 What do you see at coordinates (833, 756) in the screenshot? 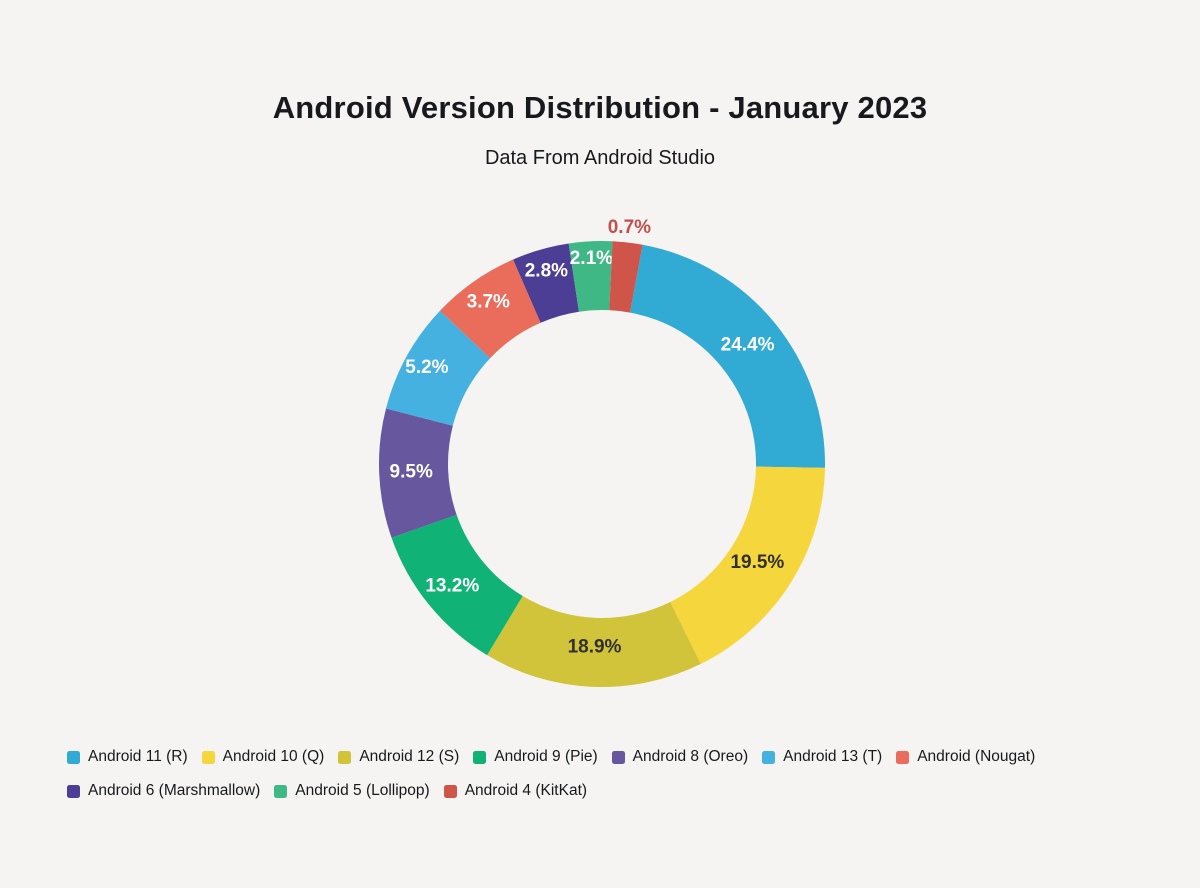
I see `legend-label: Android 13 (T)` at bounding box center [833, 756].